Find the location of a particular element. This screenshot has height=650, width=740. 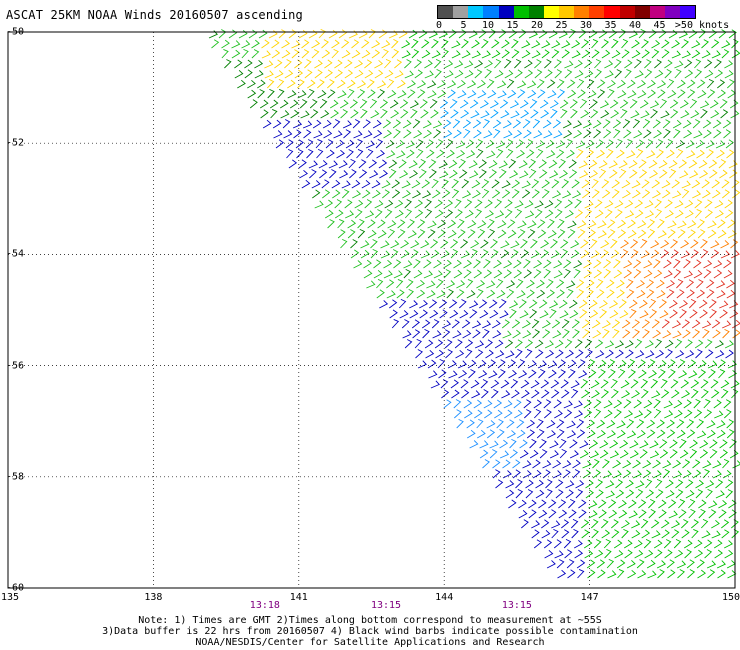

longitude-label: 150 is located at coordinates (730, 597).